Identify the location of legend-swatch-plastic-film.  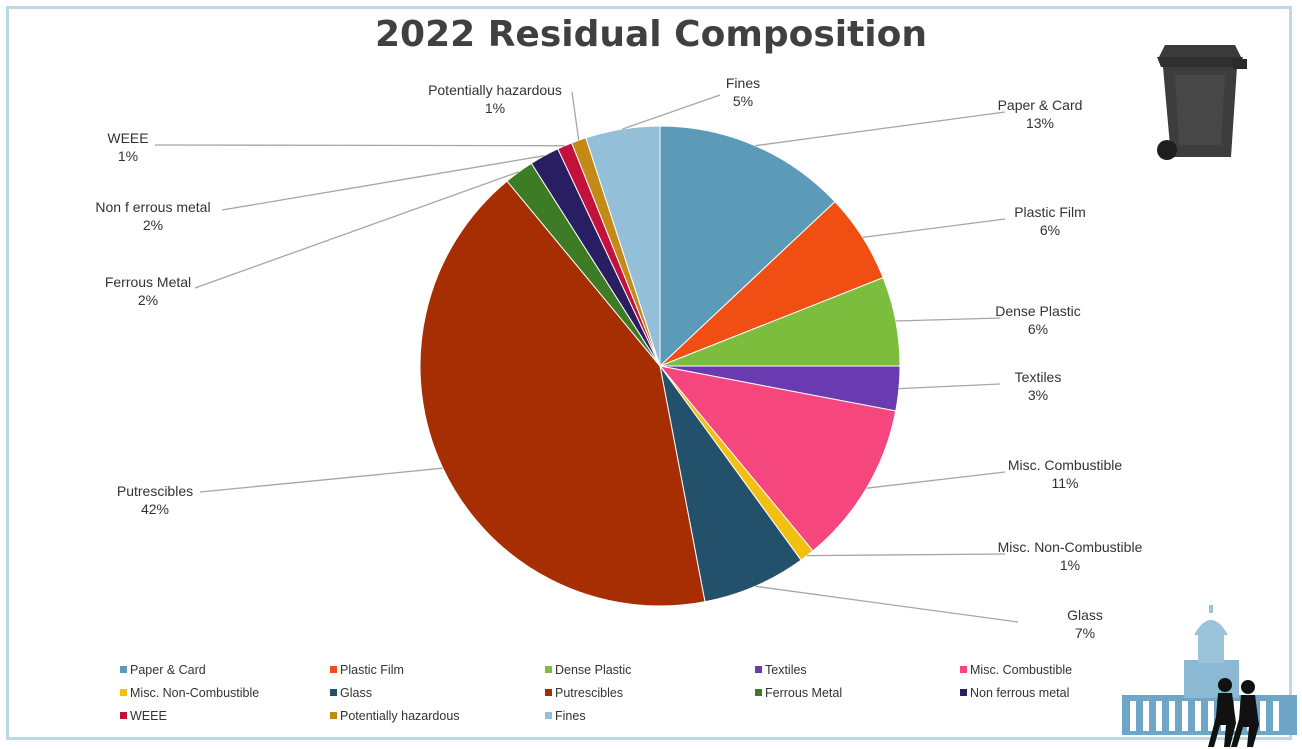
(333, 669).